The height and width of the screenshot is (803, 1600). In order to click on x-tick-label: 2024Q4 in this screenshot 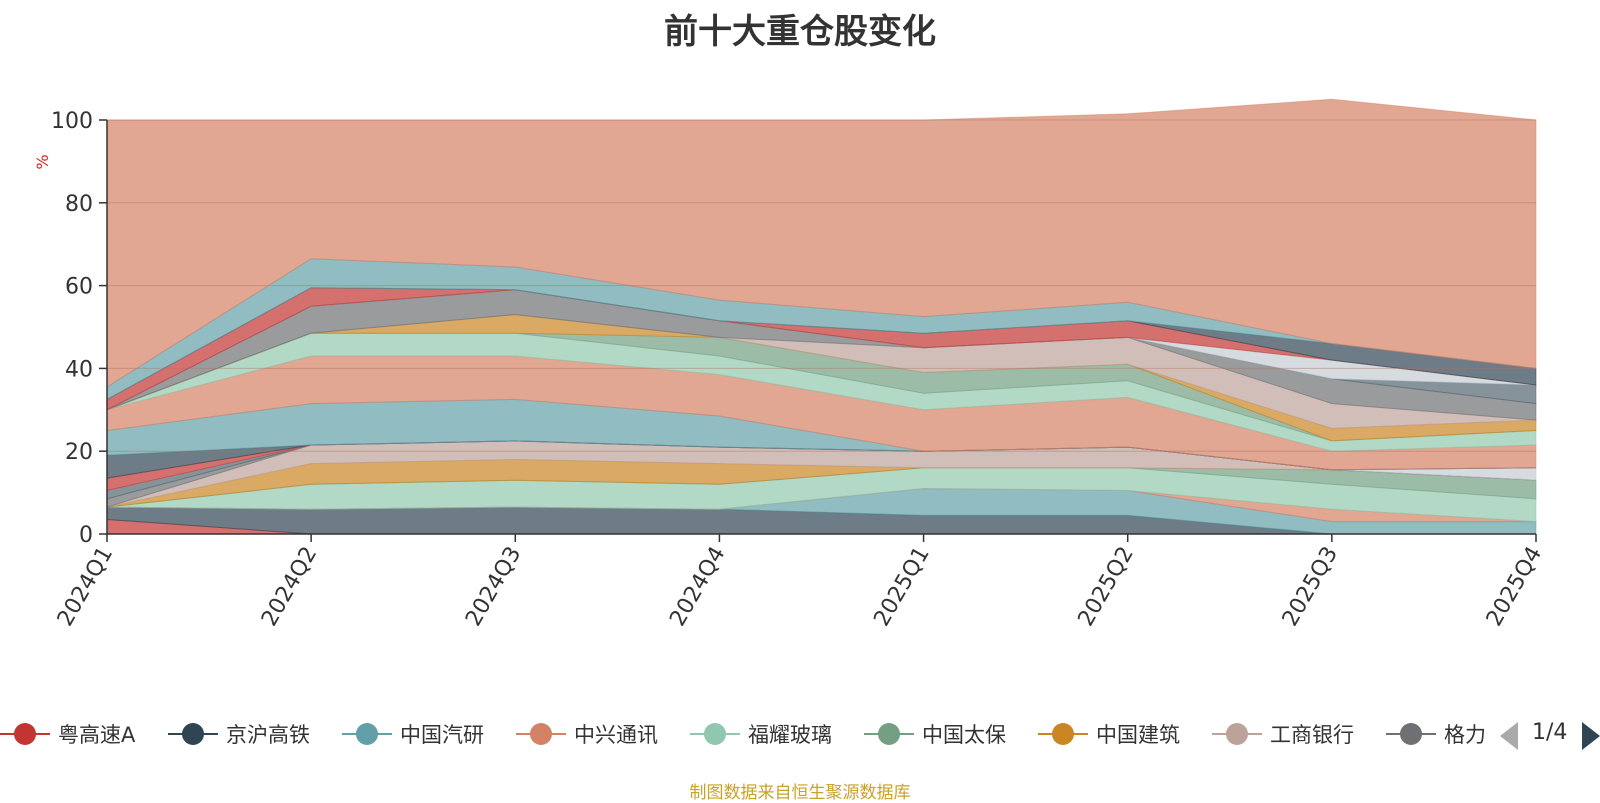, I will do `click(697, 587)`.